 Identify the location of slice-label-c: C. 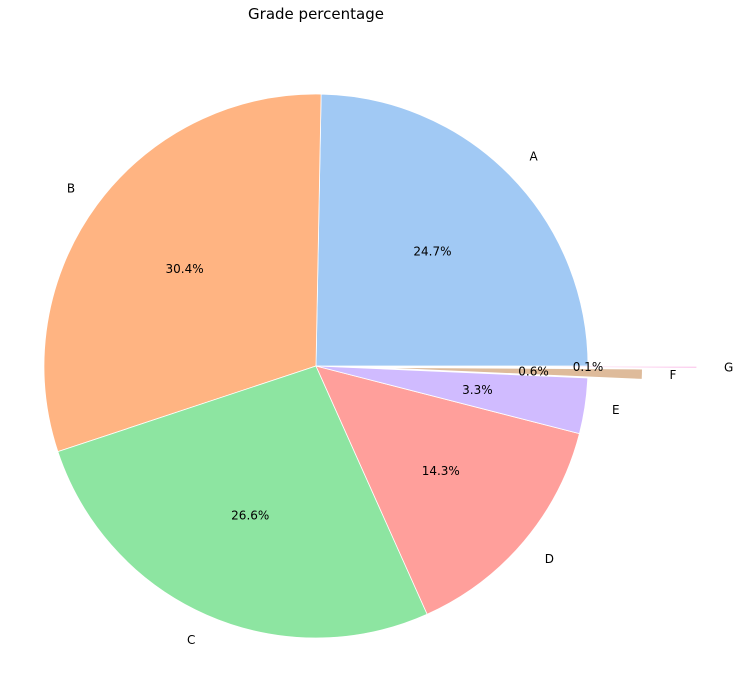
(191, 640).